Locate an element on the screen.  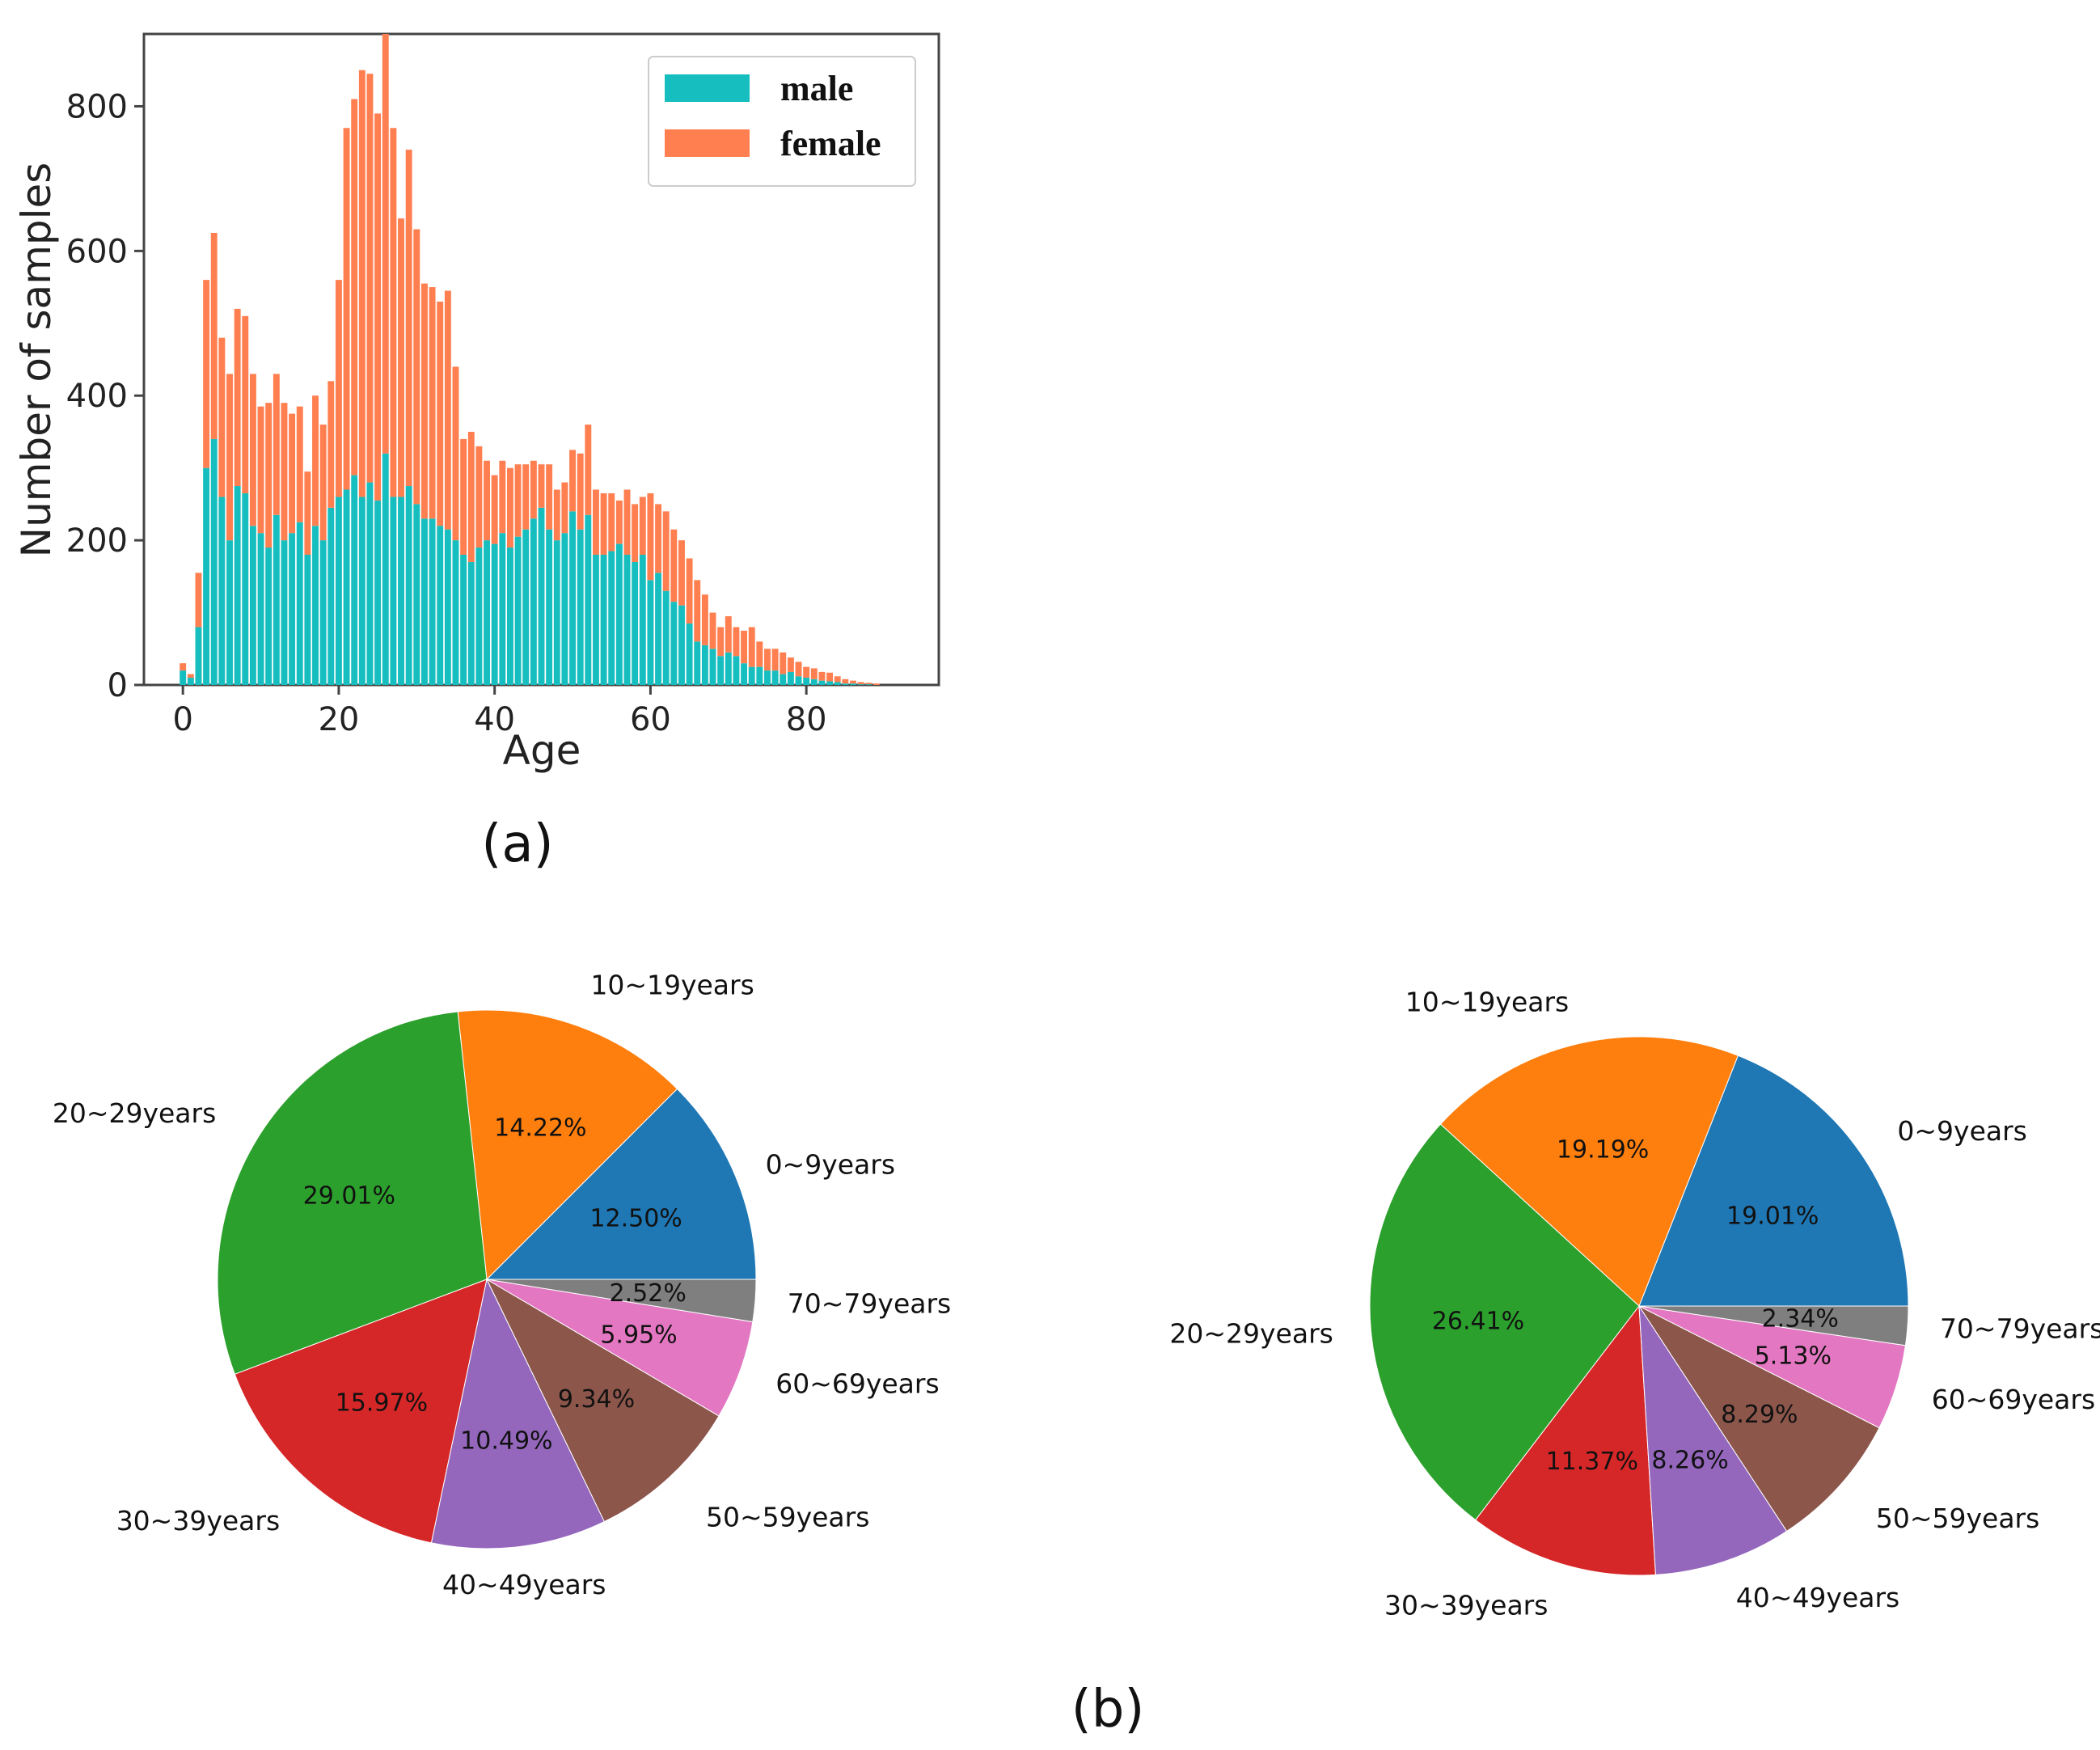
pie-pct-30-39years: 15.97% is located at coordinates (382, 1403).